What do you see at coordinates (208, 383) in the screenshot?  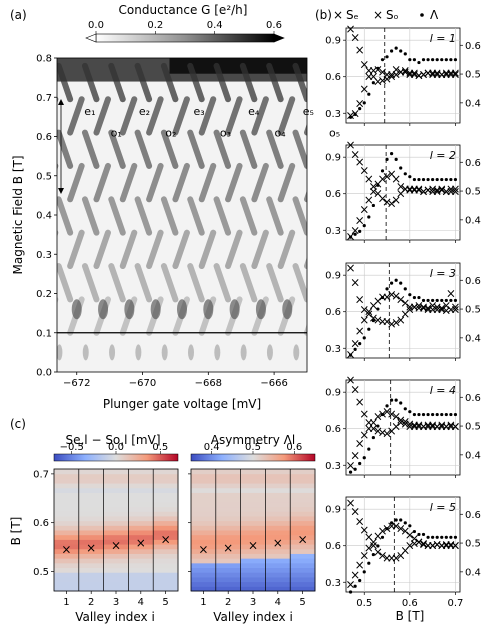 I see `heatmap-a-xtick-label: −668` at bounding box center [208, 383].